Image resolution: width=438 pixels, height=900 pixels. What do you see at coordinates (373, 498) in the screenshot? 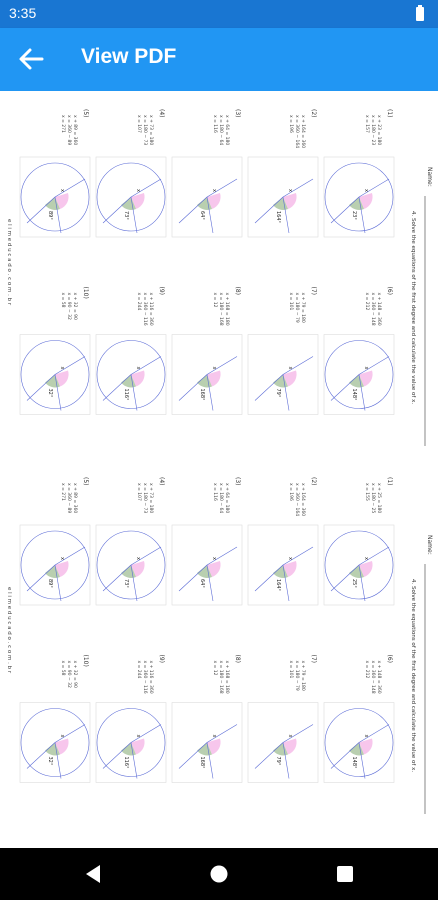
I see `answer-line: x = 180 − 25` at bounding box center [373, 498].